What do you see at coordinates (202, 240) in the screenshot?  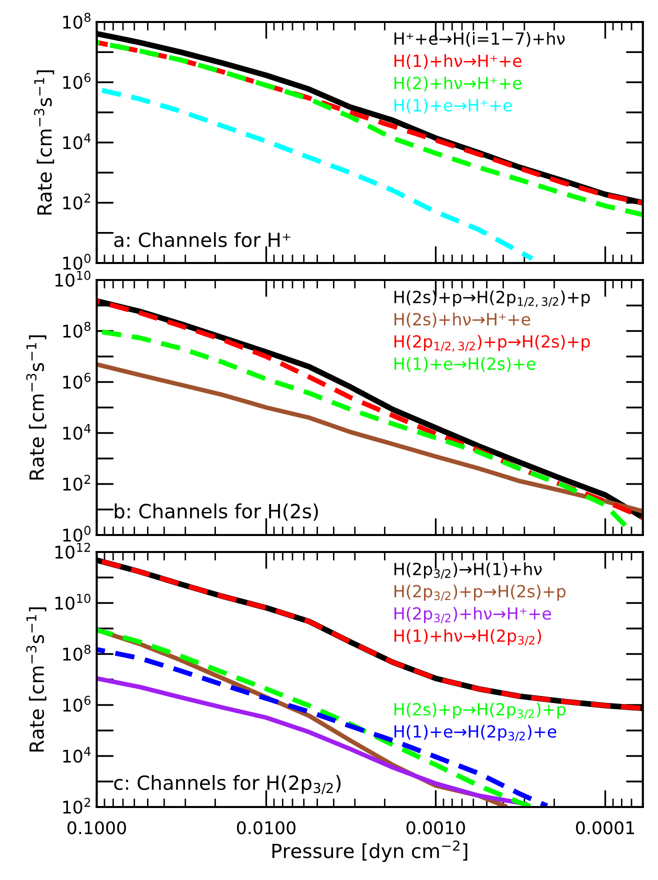 I see `annotation: a: Channels for H⁺` at bounding box center [202, 240].